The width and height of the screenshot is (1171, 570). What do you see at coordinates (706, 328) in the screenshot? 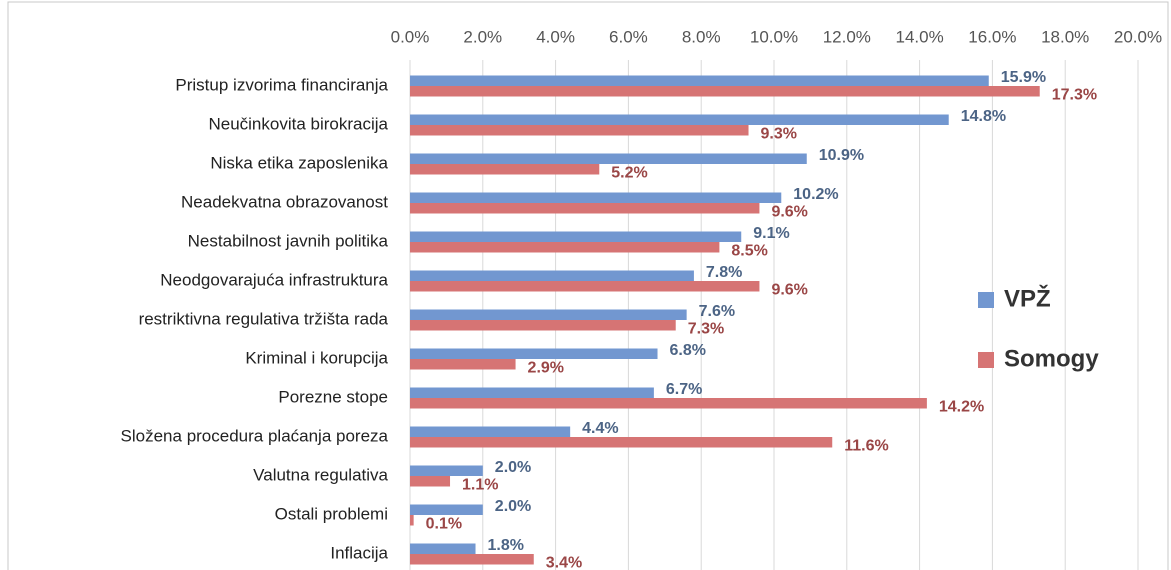
I see `value-label: 7.3%` at bounding box center [706, 328].